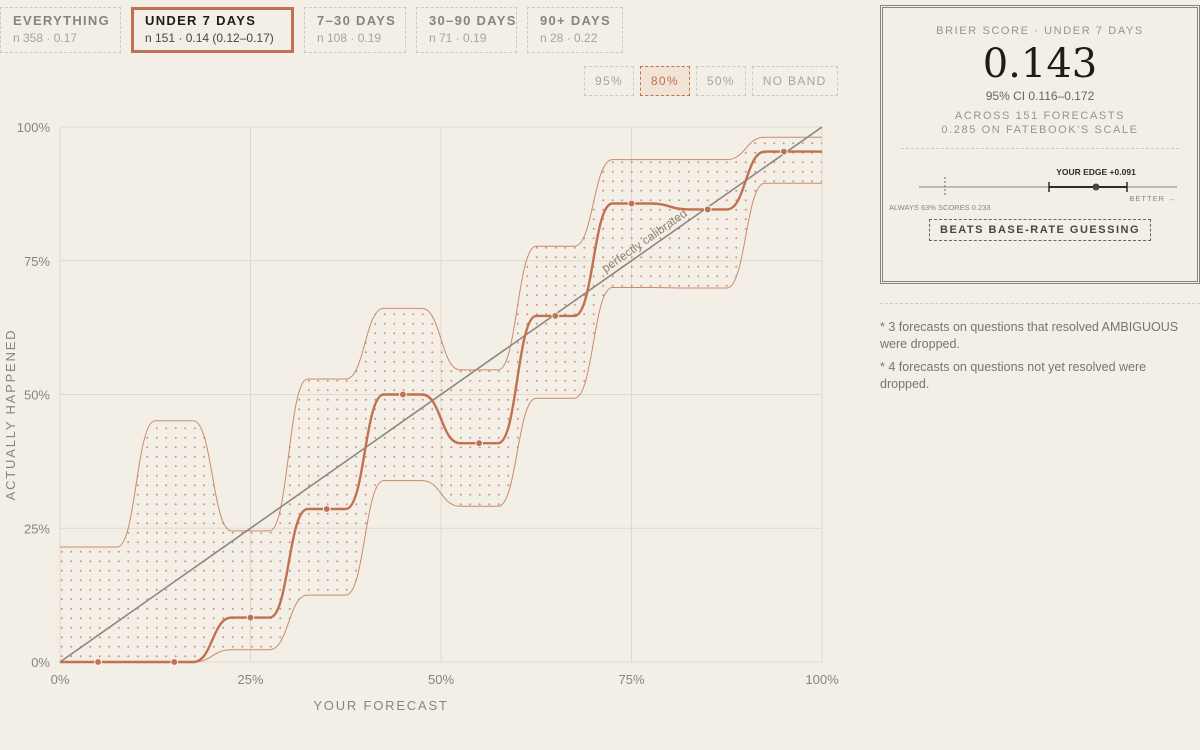  I want to click on edge-marker, so click(1096, 187).